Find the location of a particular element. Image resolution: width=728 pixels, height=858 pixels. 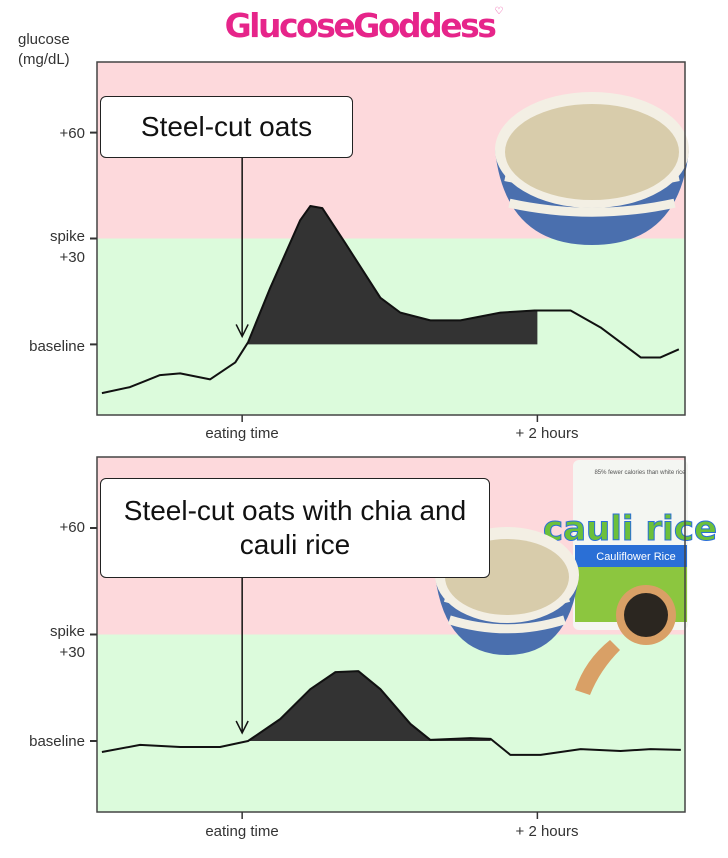

glucose-goddess-logo: GlucoseGoddess♡ is located at coordinates (364, 25).